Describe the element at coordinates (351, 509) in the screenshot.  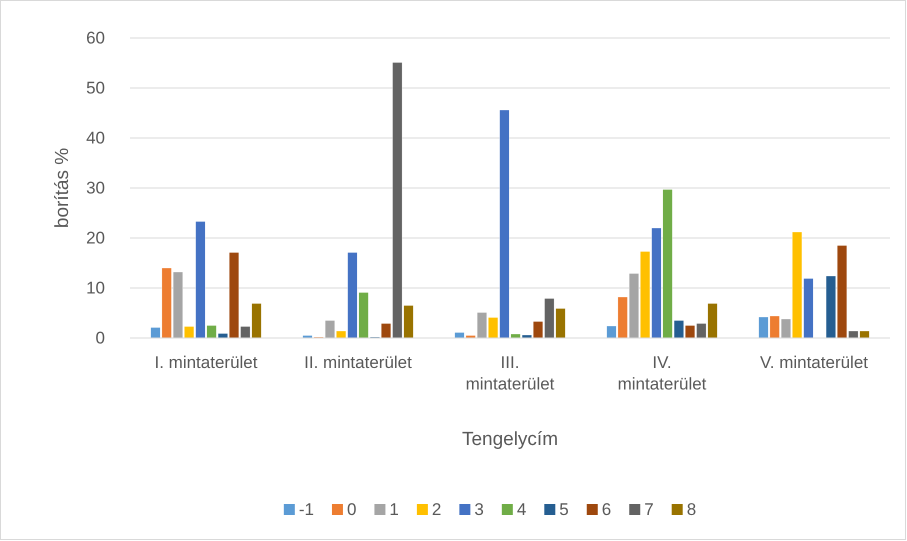
I see `legend-label: 0` at that location.